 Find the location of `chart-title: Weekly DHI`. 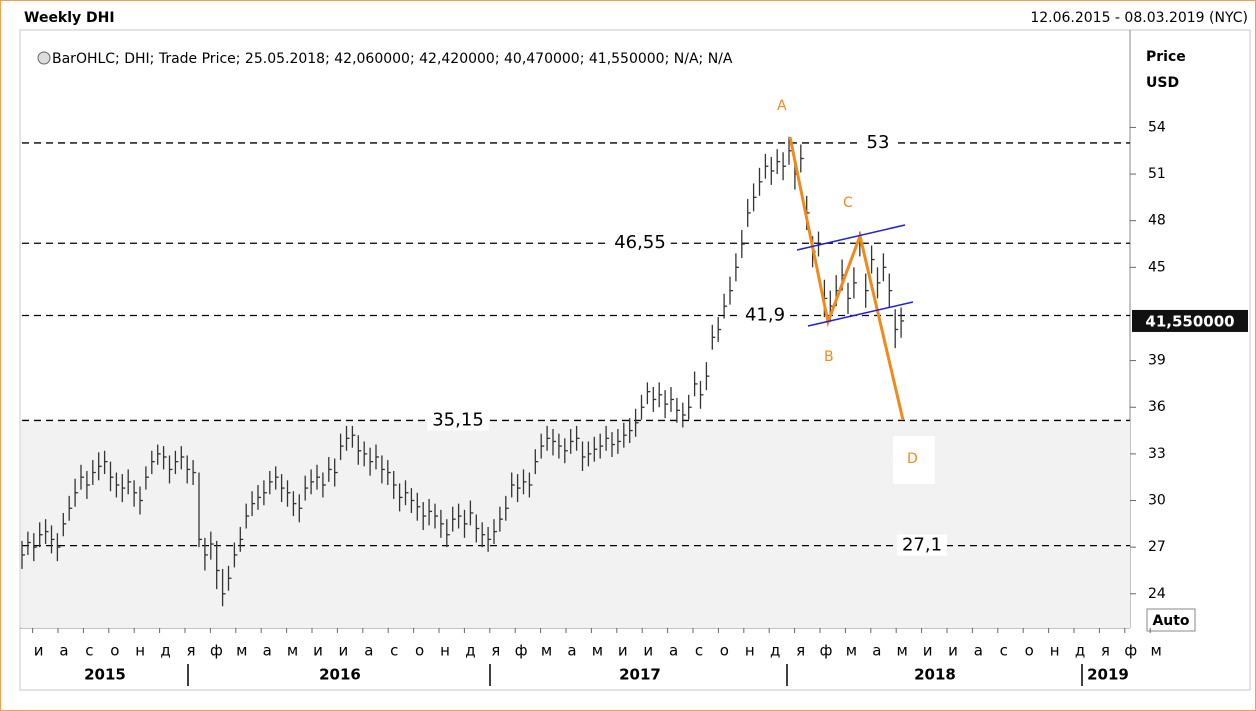

chart-title: Weekly DHI is located at coordinates (69, 18).